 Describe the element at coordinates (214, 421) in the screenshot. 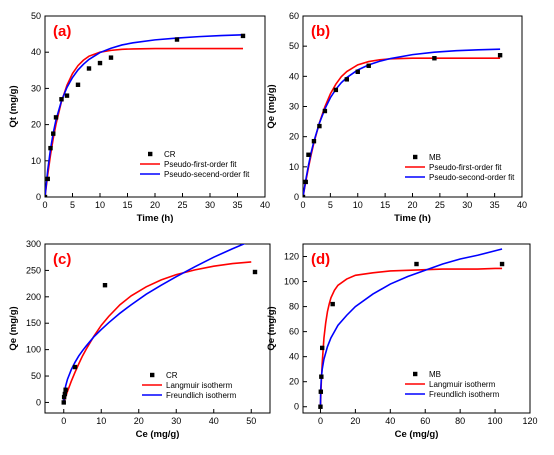

I see `x-tick-label: 40` at that location.